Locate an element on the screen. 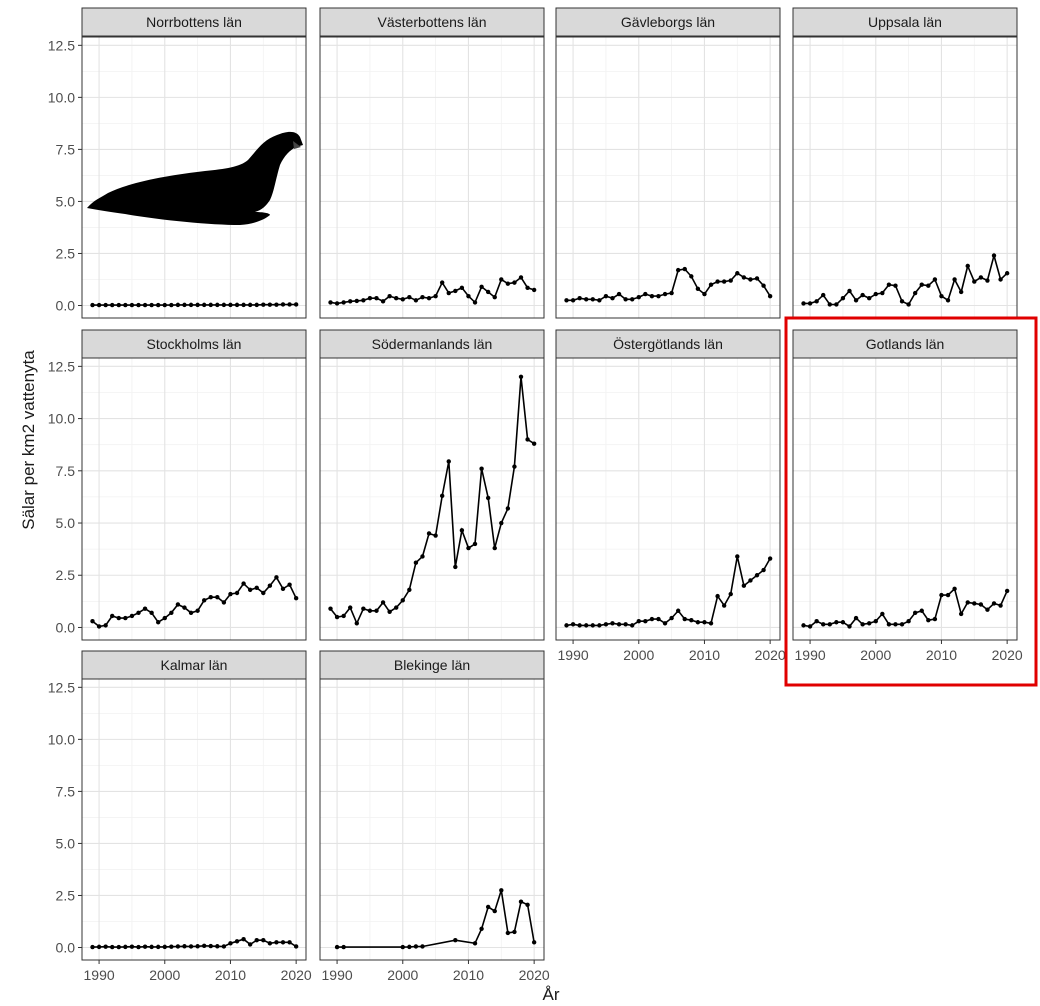 The image size is (1040, 1006). series-line-gotlands-lan is located at coordinates (905, 607).